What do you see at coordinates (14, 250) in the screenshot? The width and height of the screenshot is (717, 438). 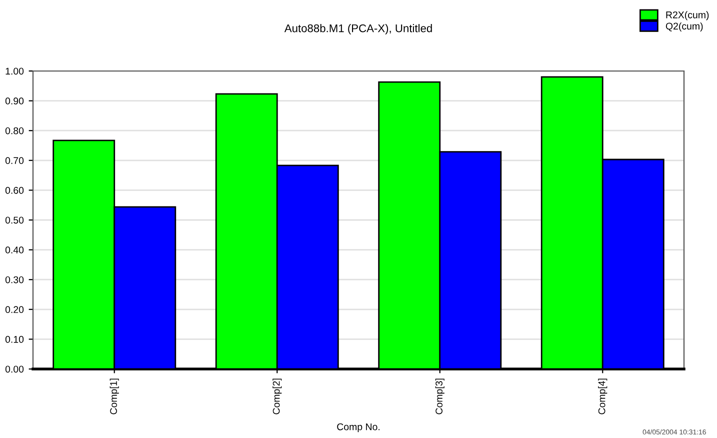 I see `y-tick-label: 0.40` at bounding box center [14, 250].